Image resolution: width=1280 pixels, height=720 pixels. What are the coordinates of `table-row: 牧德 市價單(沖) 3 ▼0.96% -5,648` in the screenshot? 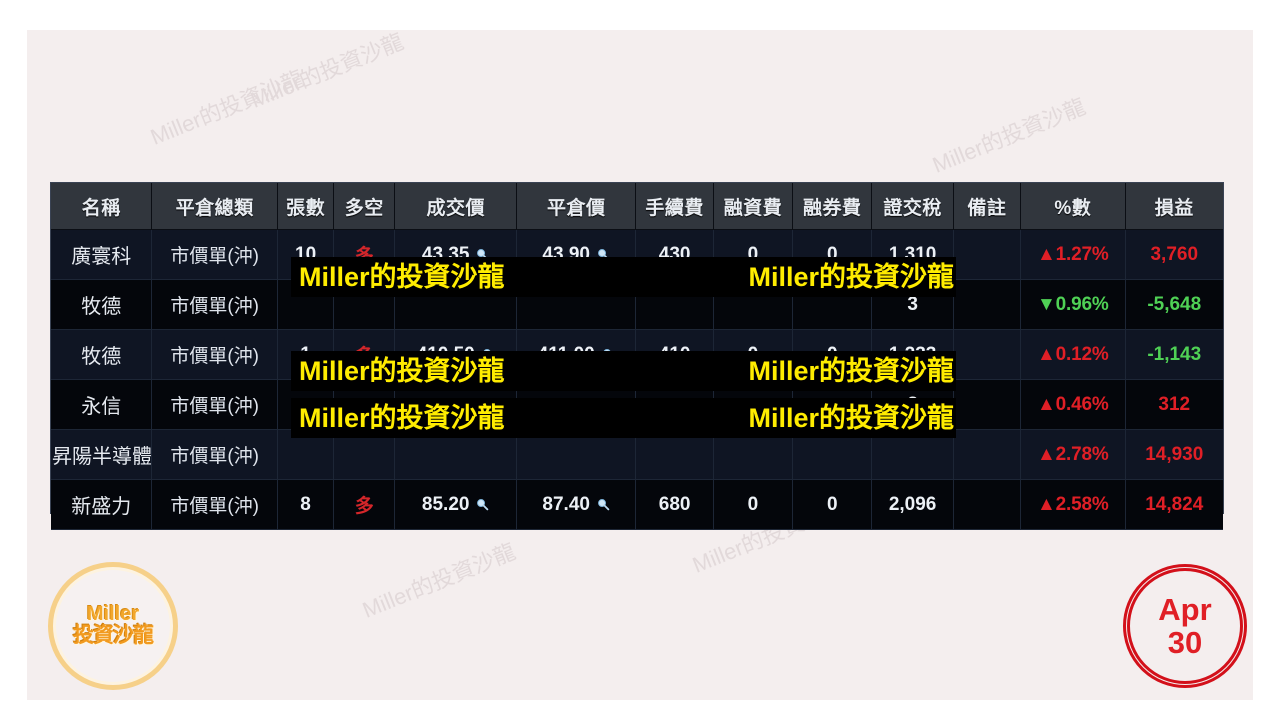 It's located at (637, 304).